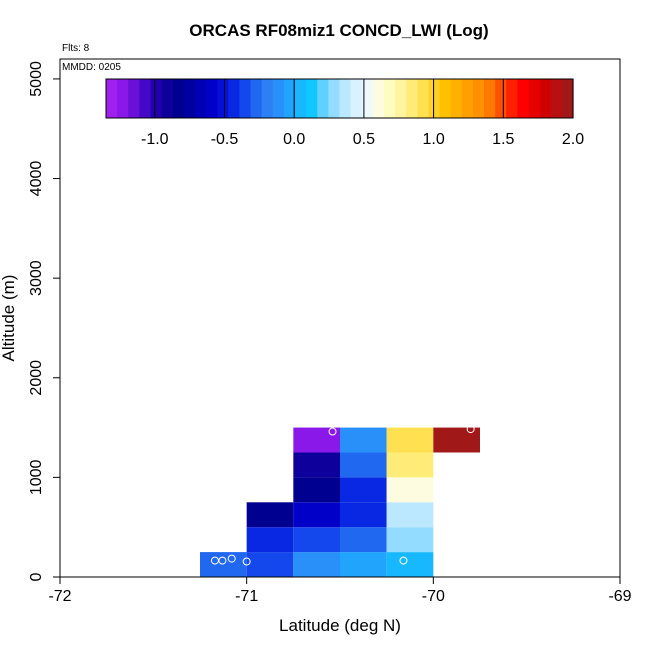 This screenshot has height=650, width=650. I want to click on colorbar-tick-label: 1.0, so click(433, 139).